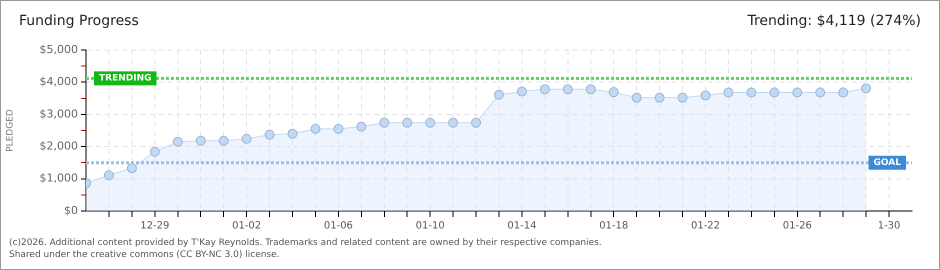  Describe the element at coordinates (59, 178) in the screenshot. I see `y-tick-label: $1,000` at that location.